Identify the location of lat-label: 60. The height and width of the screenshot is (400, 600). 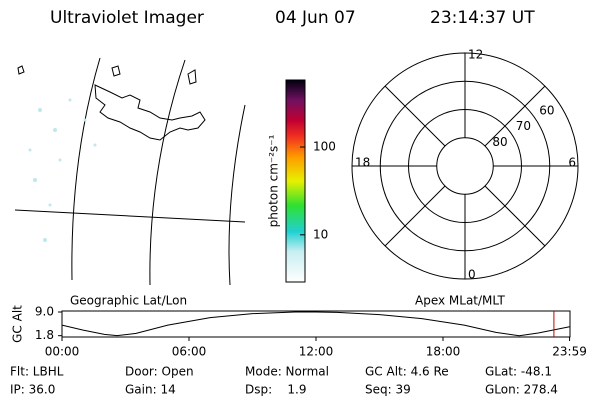
(546, 110).